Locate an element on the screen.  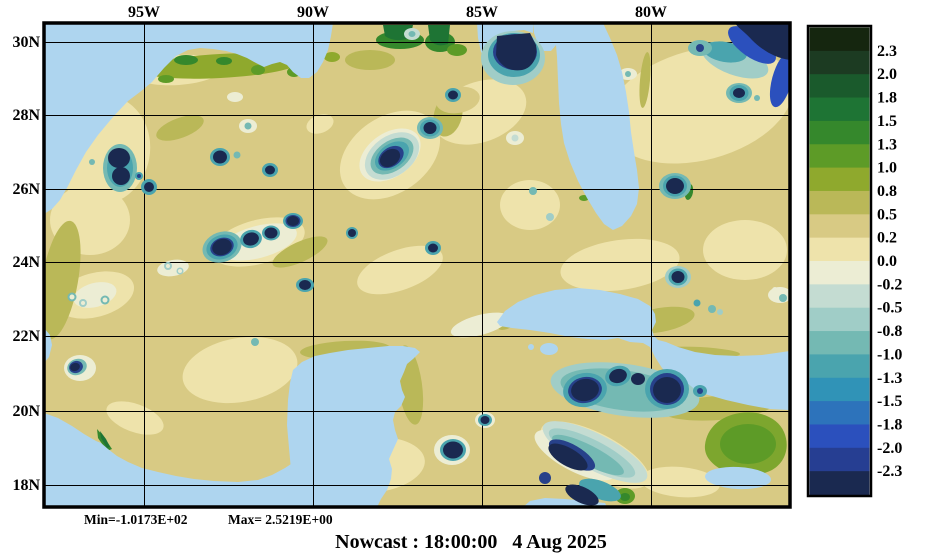
colorbar-tick-label: -1.0 is located at coordinates (889, 354).